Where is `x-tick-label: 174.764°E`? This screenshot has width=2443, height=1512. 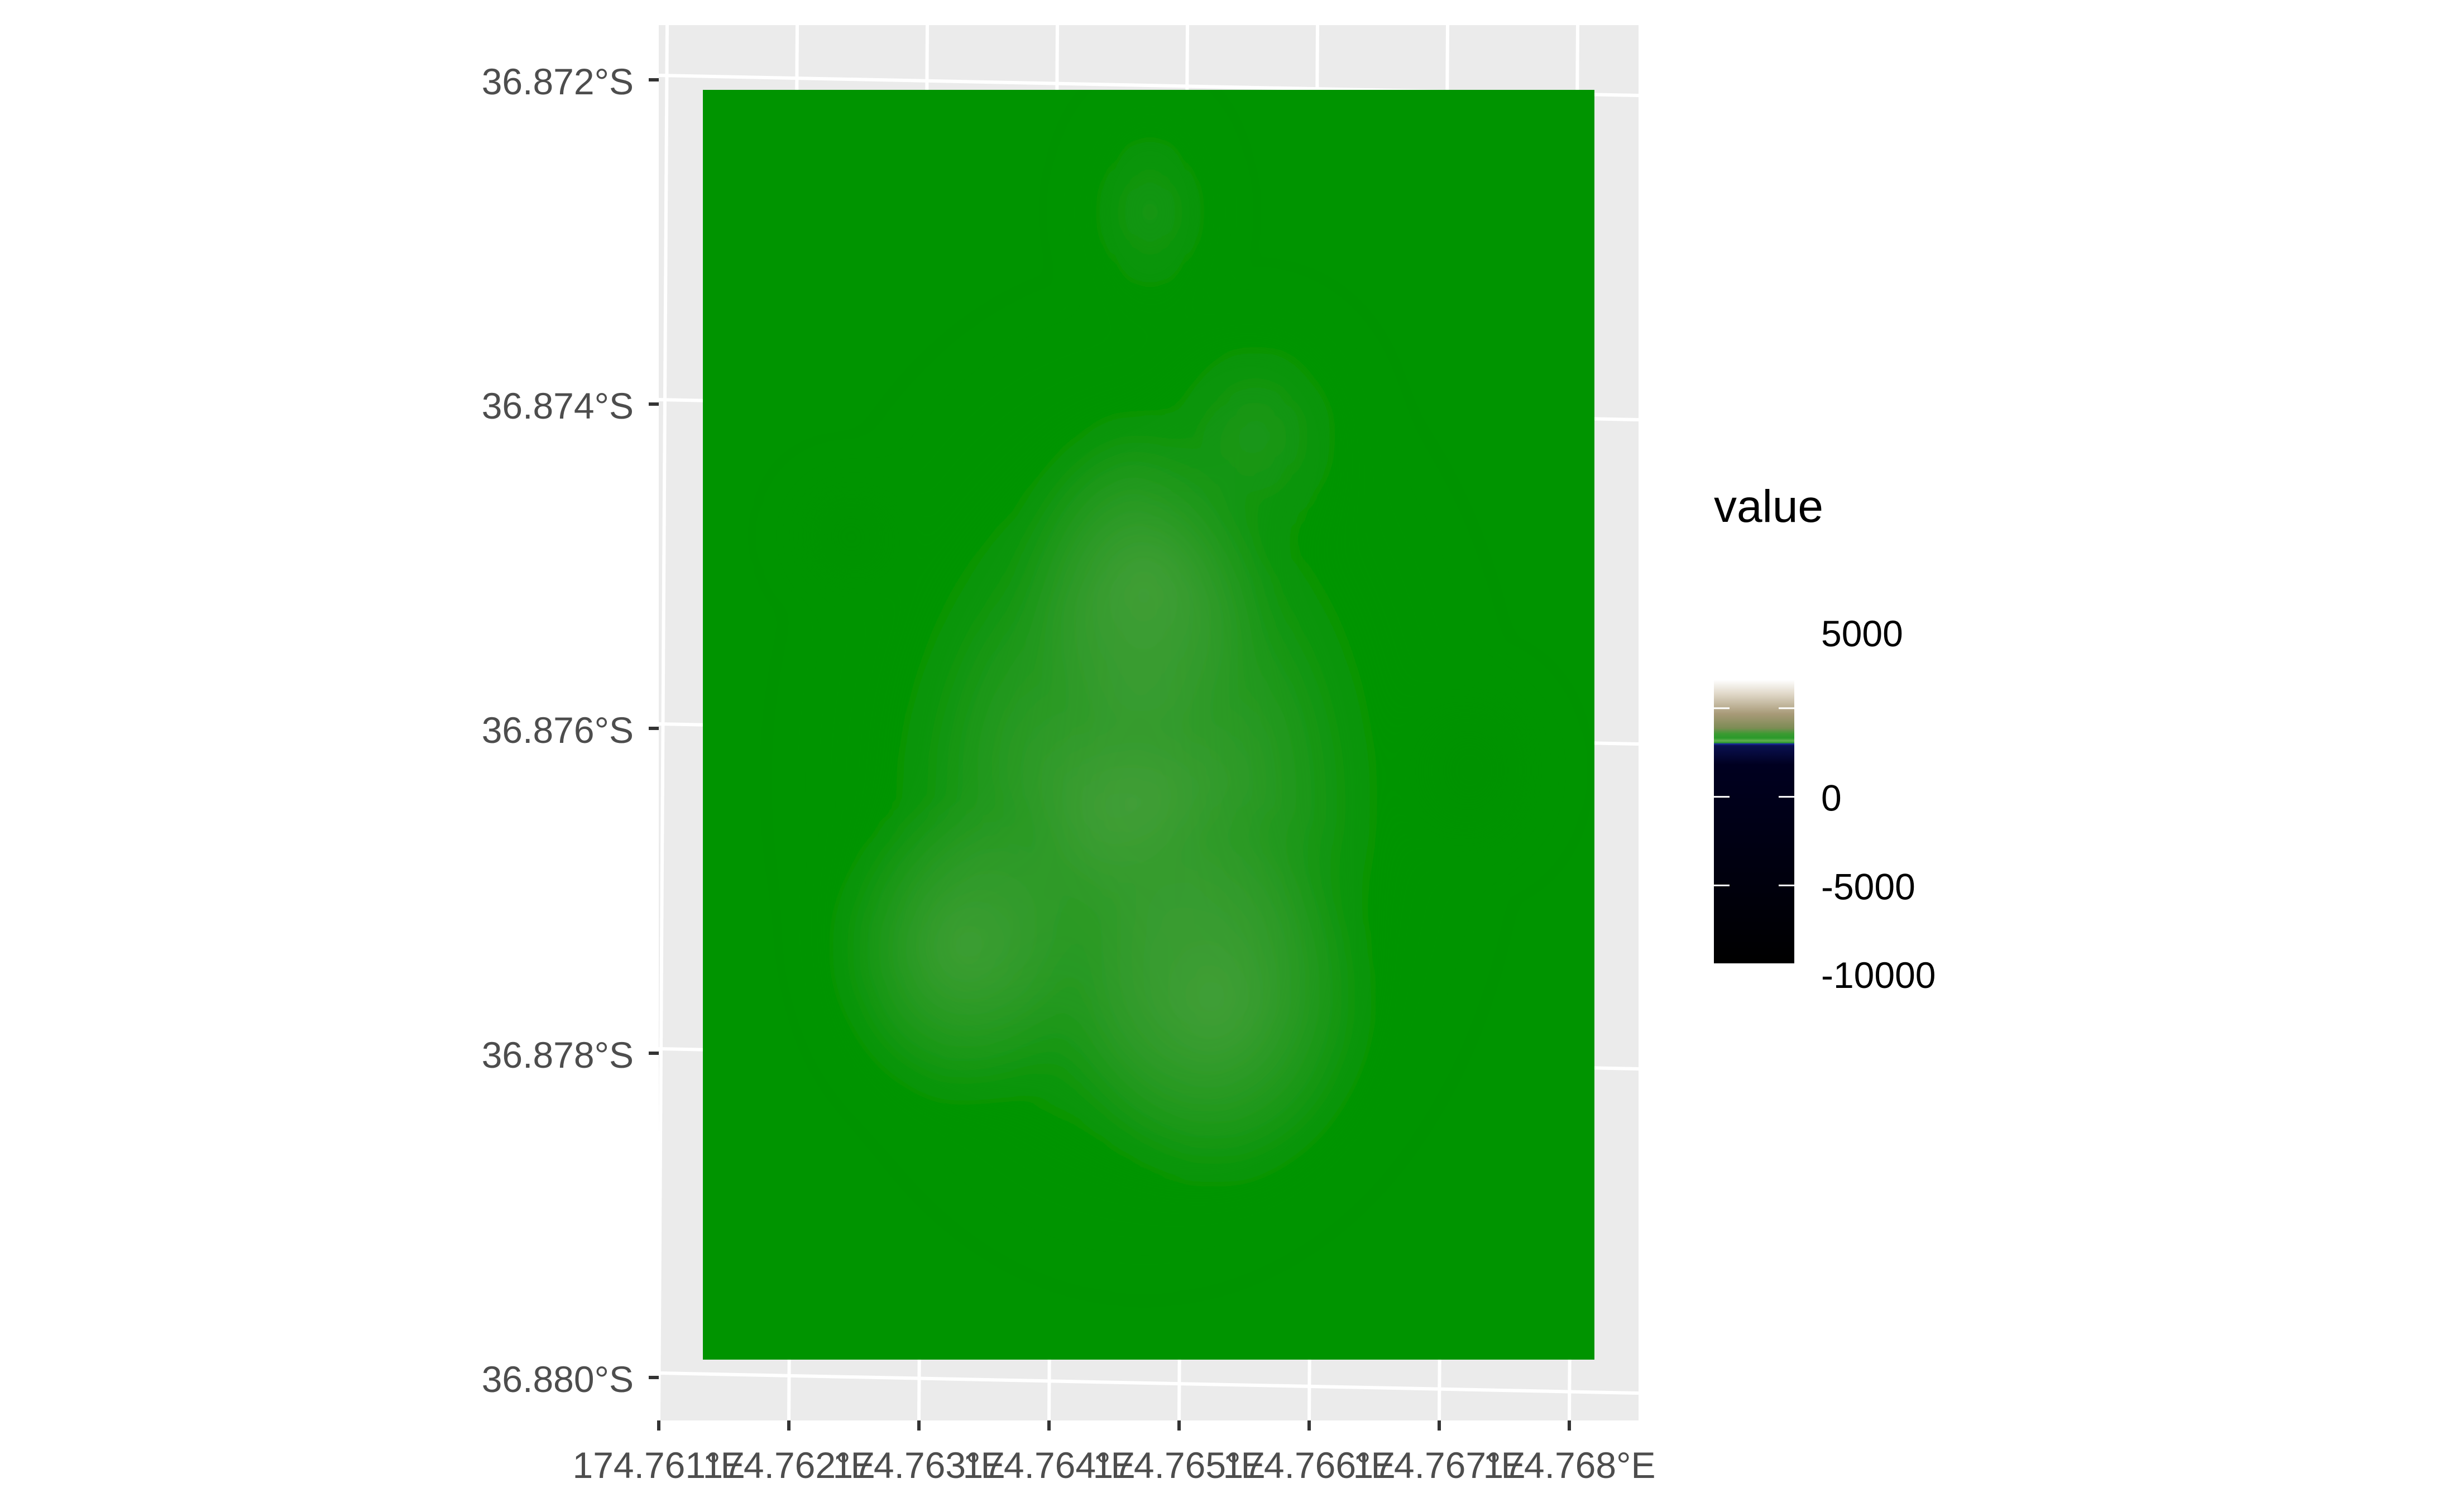
x-tick-label: 174.764°E is located at coordinates (1049, 1465).